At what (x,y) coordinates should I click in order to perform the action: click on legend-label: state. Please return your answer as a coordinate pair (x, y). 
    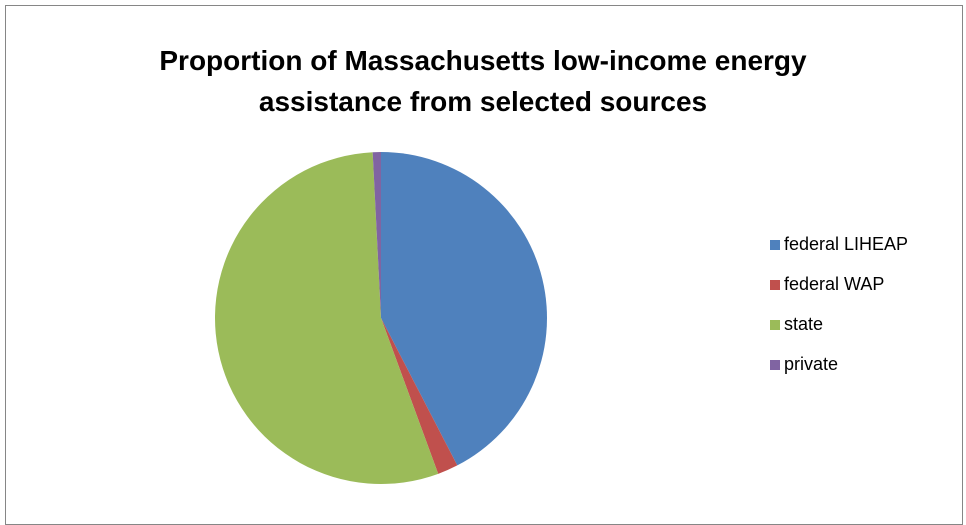
    Looking at the image, I should click on (803, 324).